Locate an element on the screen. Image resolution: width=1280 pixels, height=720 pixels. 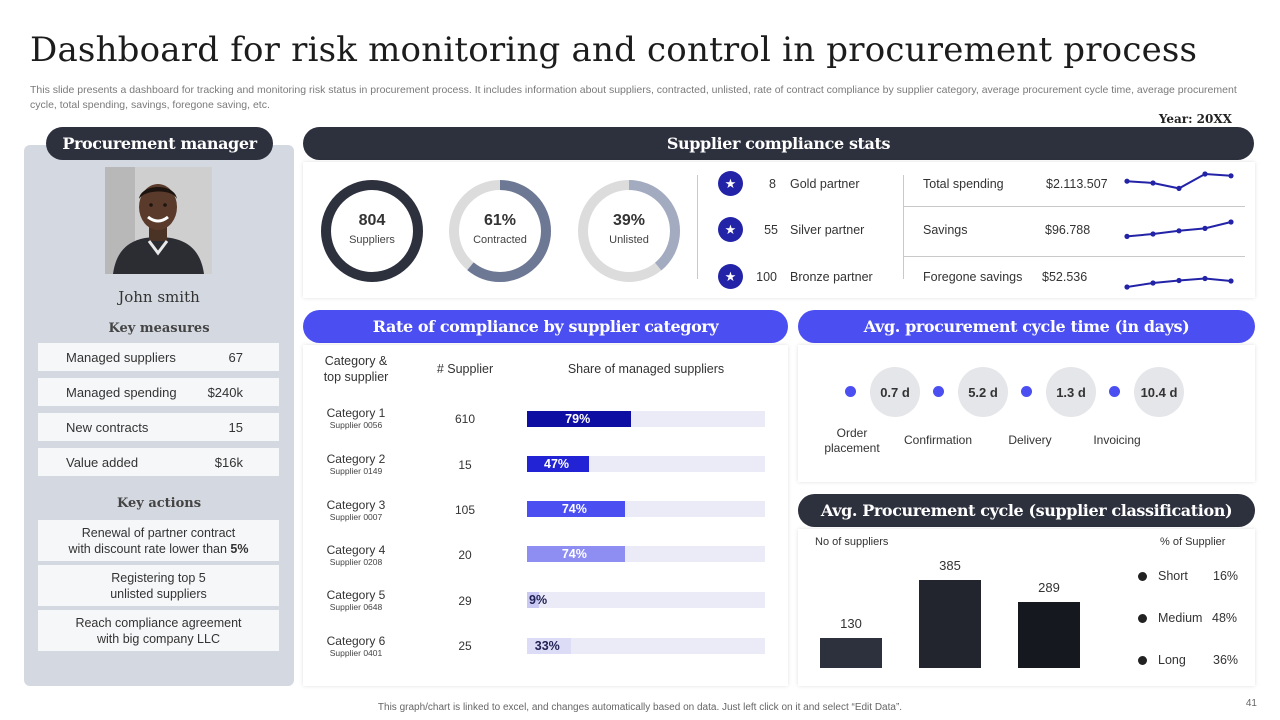
bar-medium is located at coordinates (950, 624).